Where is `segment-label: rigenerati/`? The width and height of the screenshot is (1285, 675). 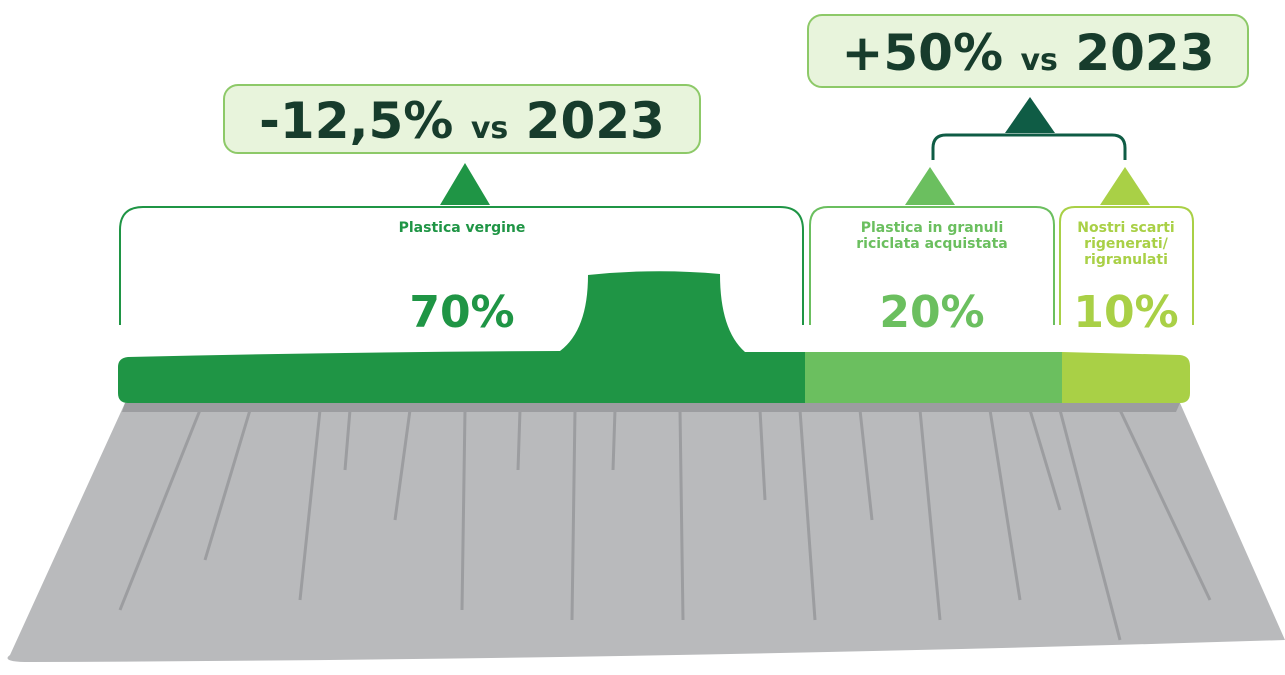
segment-label: rigenerati/ is located at coordinates (1126, 244).